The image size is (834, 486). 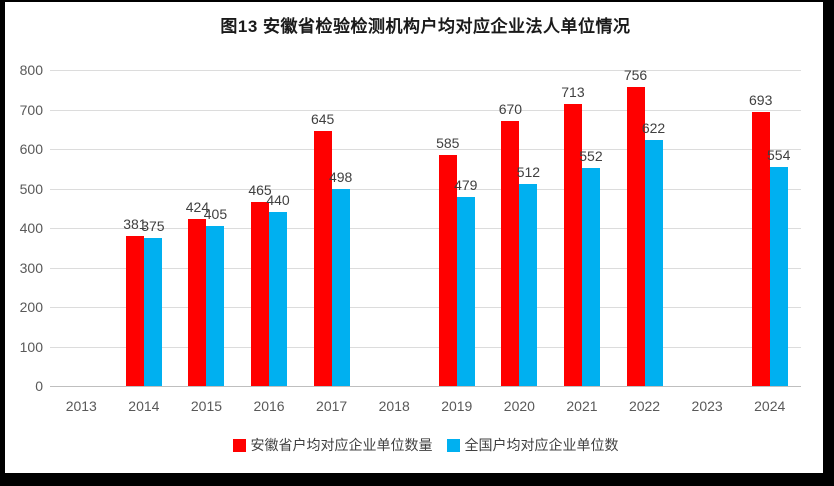 What do you see at coordinates (153, 225) in the screenshot?
I see `data-label-national-2014: 375` at bounding box center [153, 225].